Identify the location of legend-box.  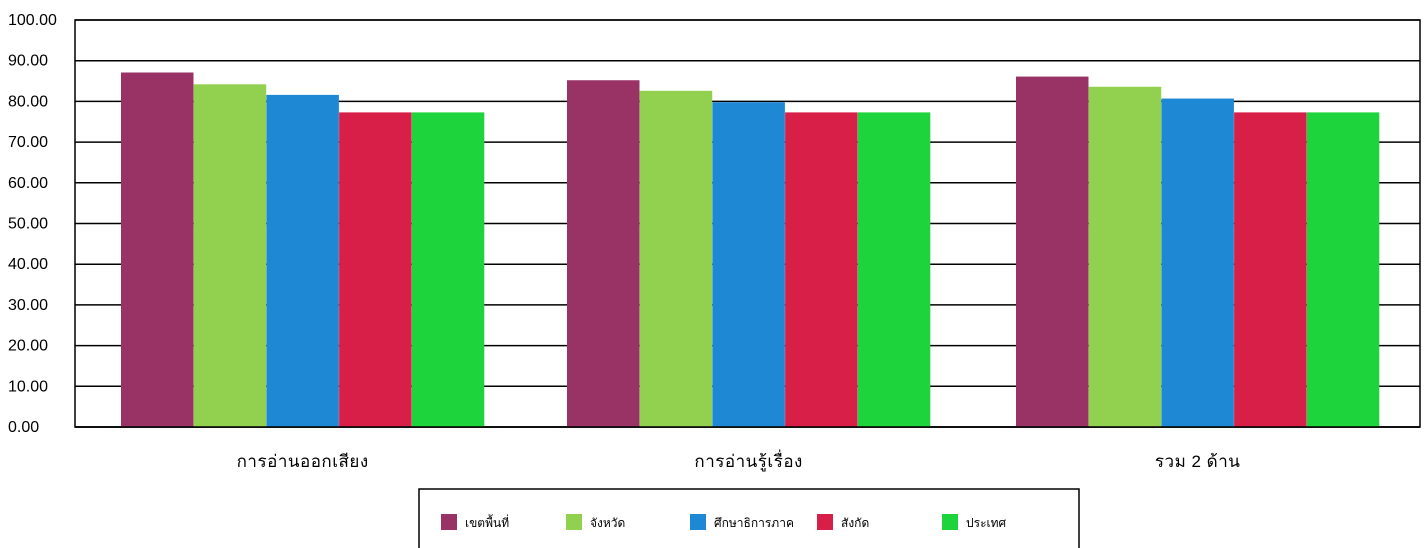
(749, 518).